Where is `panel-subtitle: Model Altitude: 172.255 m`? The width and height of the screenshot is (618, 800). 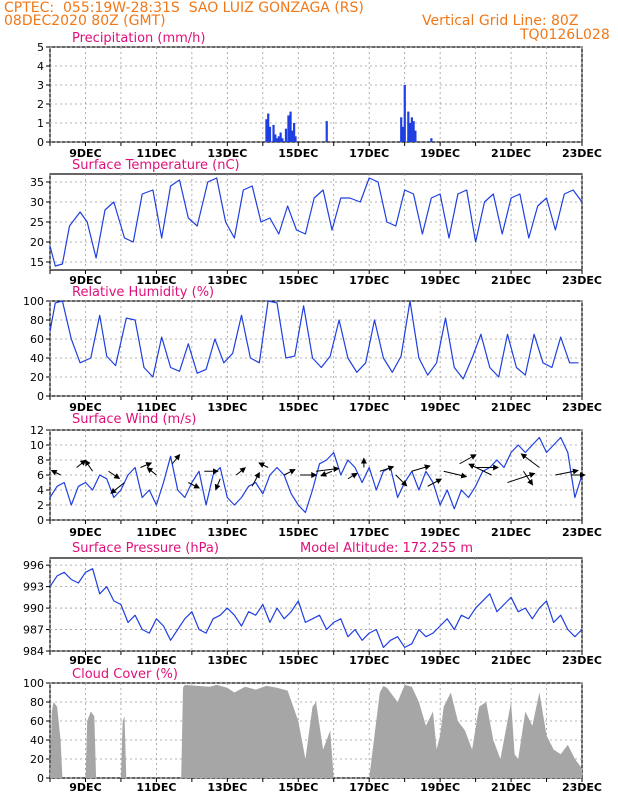
panel-subtitle: Model Altitude: 172.255 m is located at coordinates (386, 548).